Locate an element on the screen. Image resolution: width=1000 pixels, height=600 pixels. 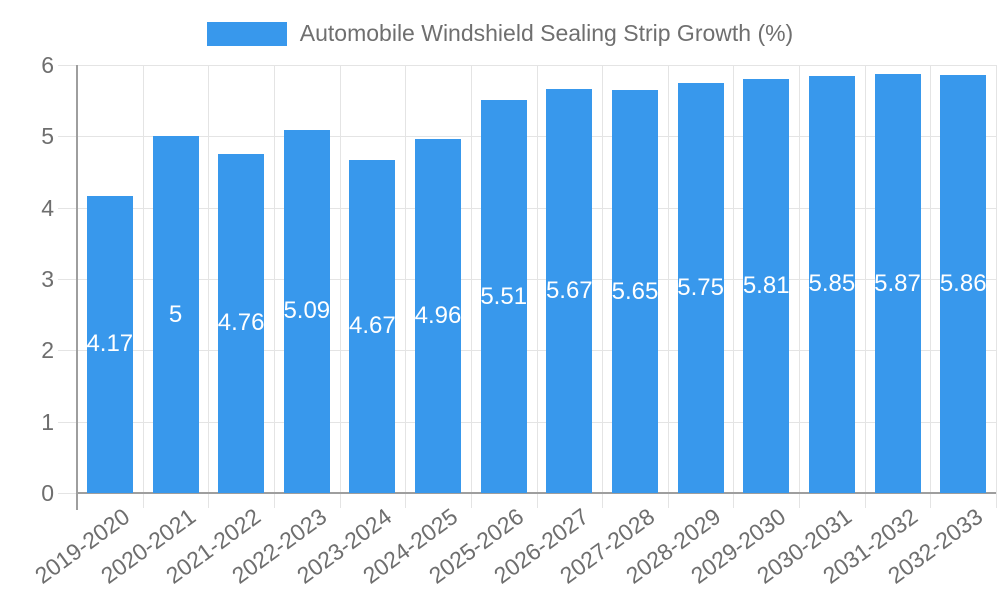
y-axis-line is located at coordinates (77, 287).